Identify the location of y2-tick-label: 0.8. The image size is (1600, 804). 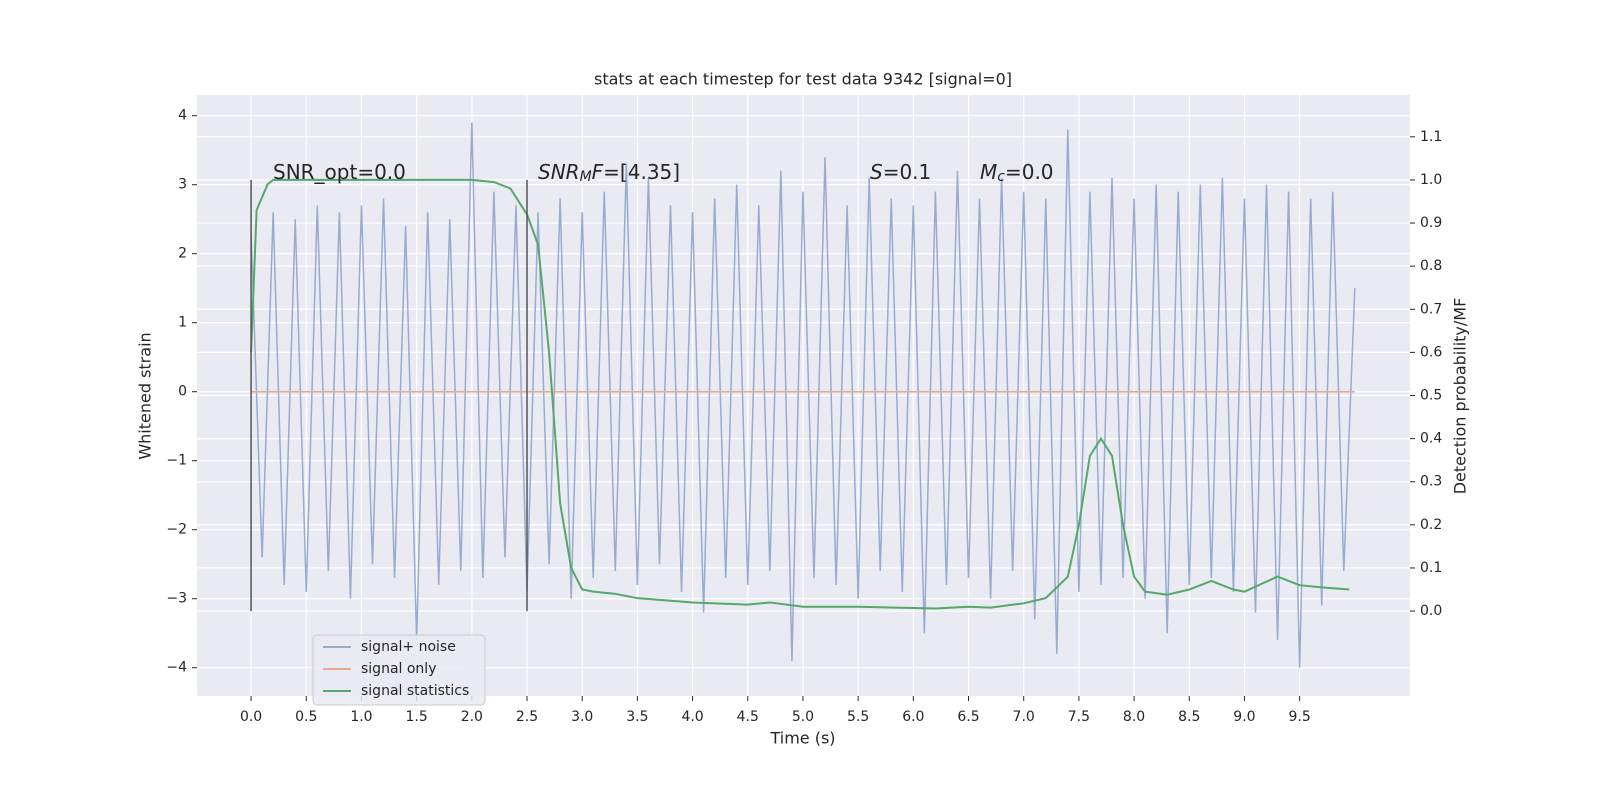
(1431, 266).